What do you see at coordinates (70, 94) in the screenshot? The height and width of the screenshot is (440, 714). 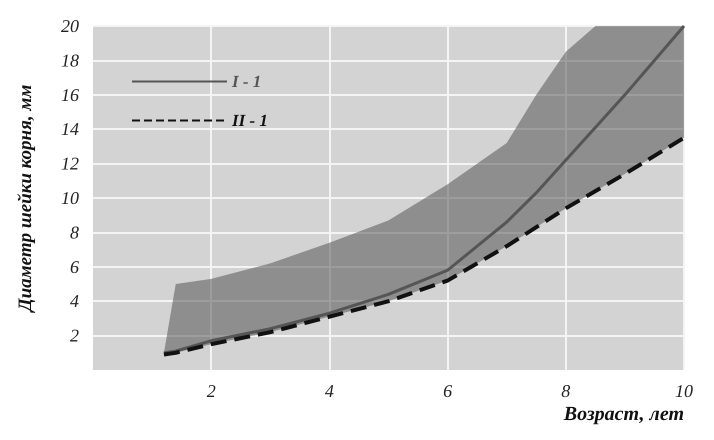 I see `y-tick-label: 16` at bounding box center [70, 94].